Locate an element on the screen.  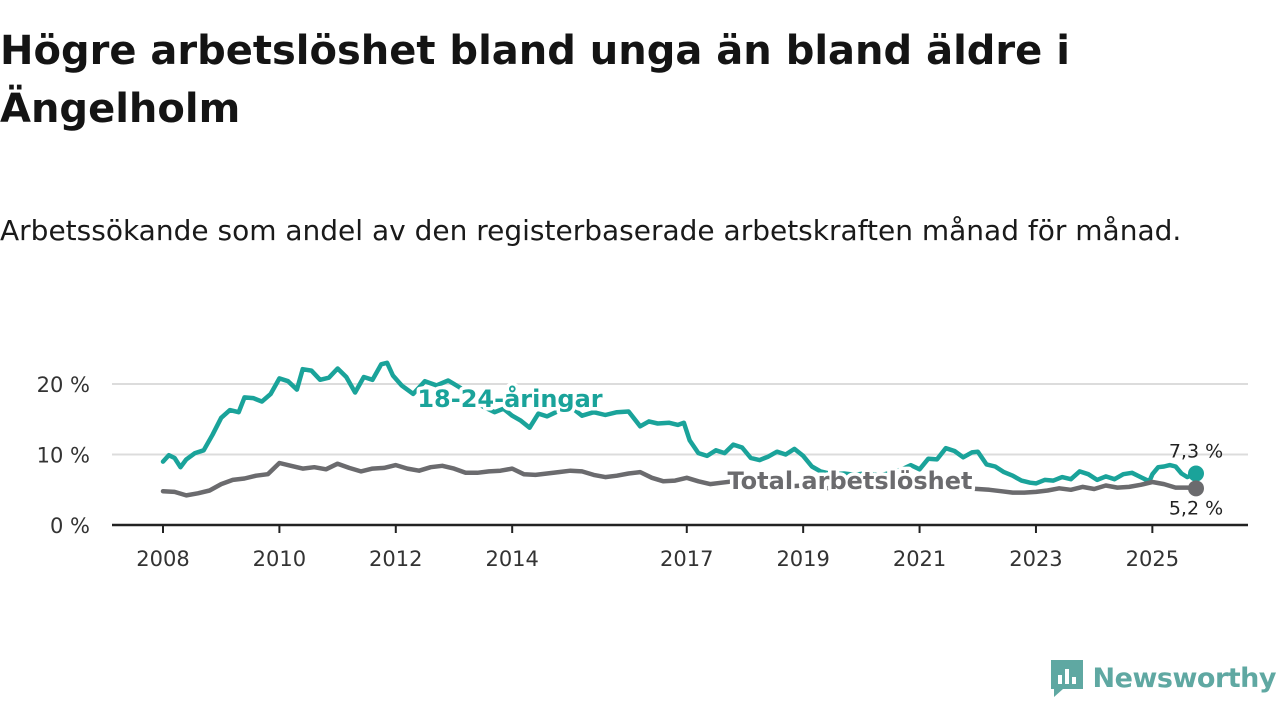
youth-series-line is located at coordinates (679, 423).